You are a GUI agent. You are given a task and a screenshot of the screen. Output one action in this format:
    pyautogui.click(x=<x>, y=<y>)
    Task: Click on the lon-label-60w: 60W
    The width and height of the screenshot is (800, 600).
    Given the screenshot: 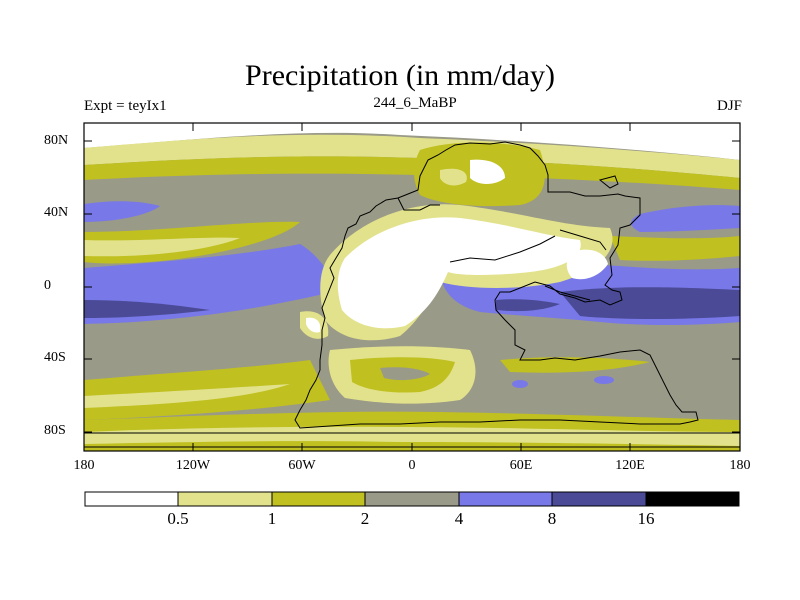 What is the action you would take?
    pyautogui.click(x=302, y=465)
    